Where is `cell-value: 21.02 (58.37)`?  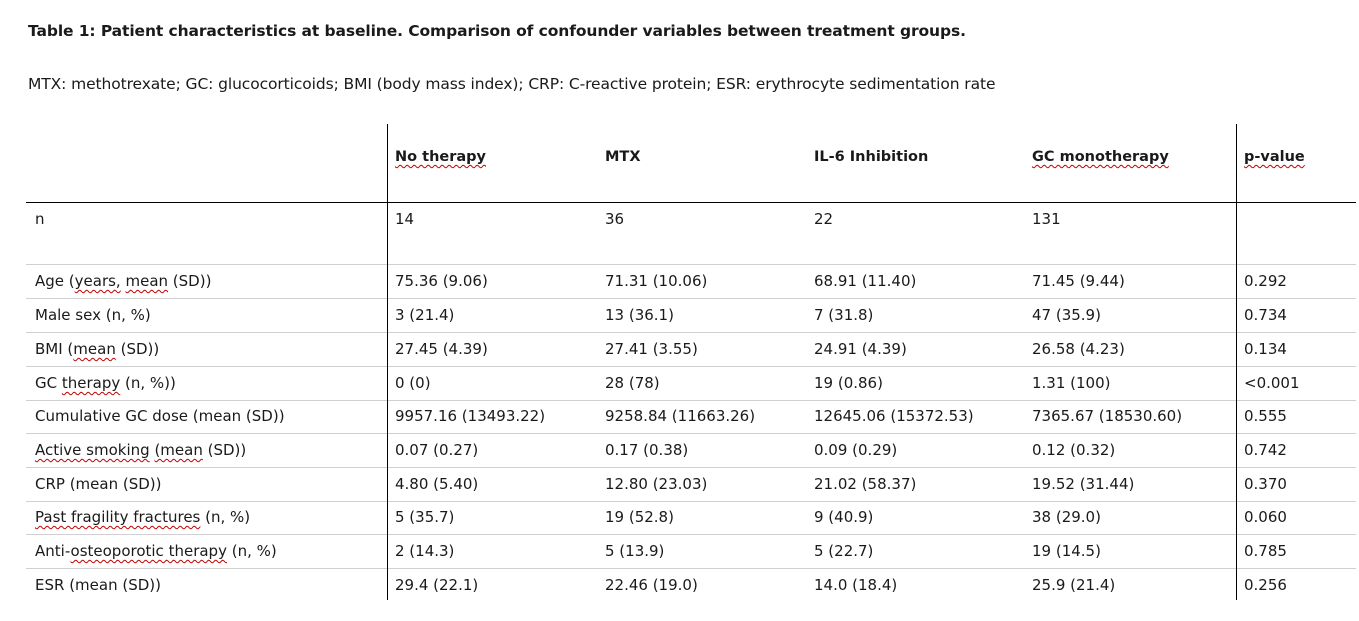
cell-value: 21.02 (58.37) is located at coordinates (865, 484).